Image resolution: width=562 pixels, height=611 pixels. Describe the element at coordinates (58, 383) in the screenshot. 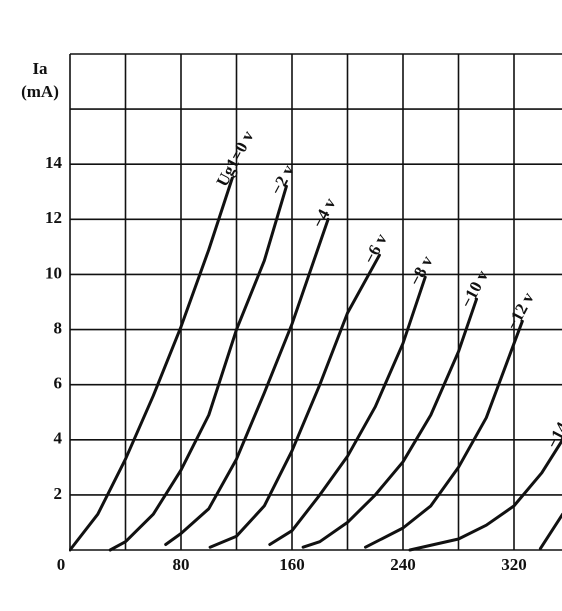

I see `y-tick-label: 6` at that location.